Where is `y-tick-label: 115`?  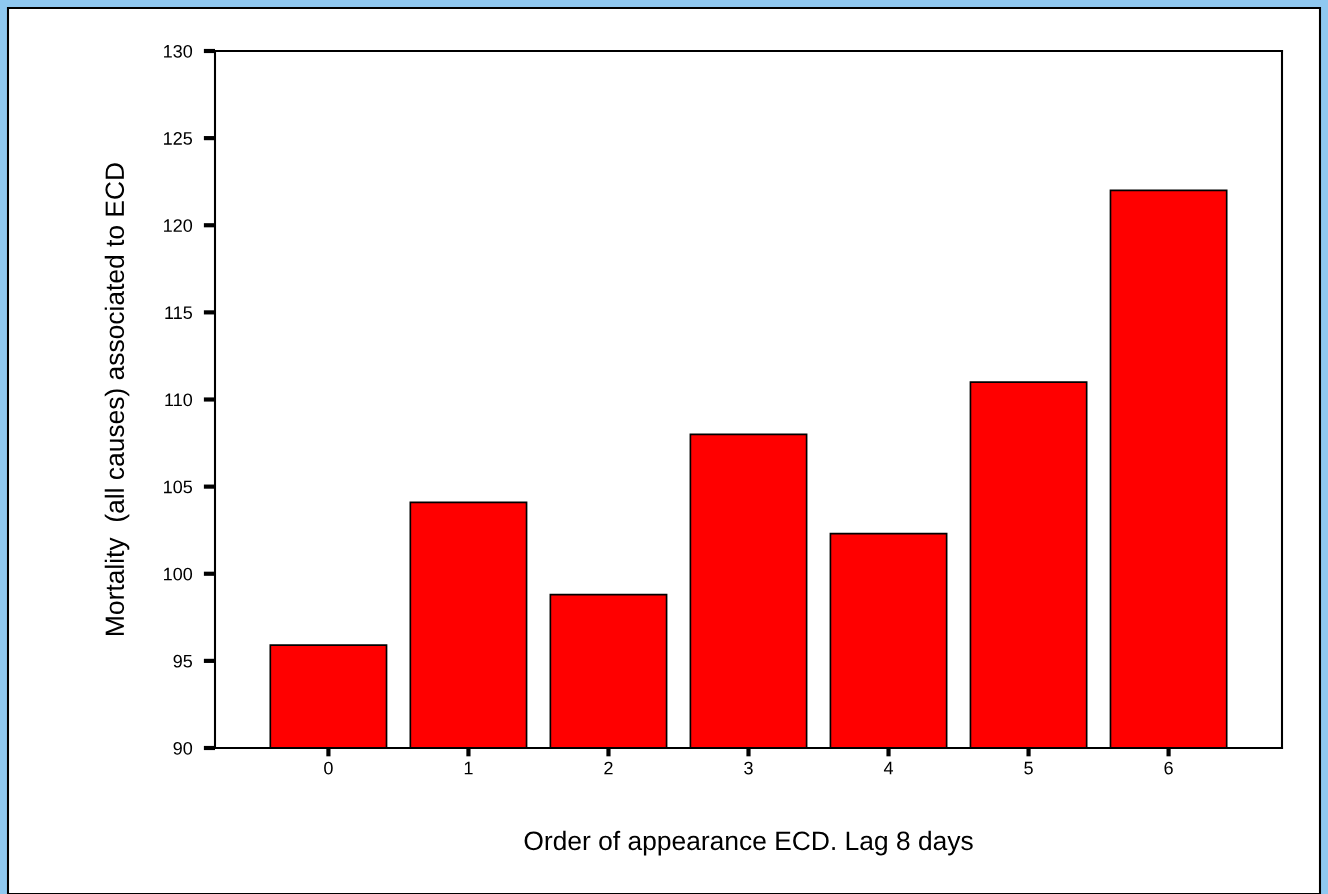 y-tick-label: 115 is located at coordinates (179, 313).